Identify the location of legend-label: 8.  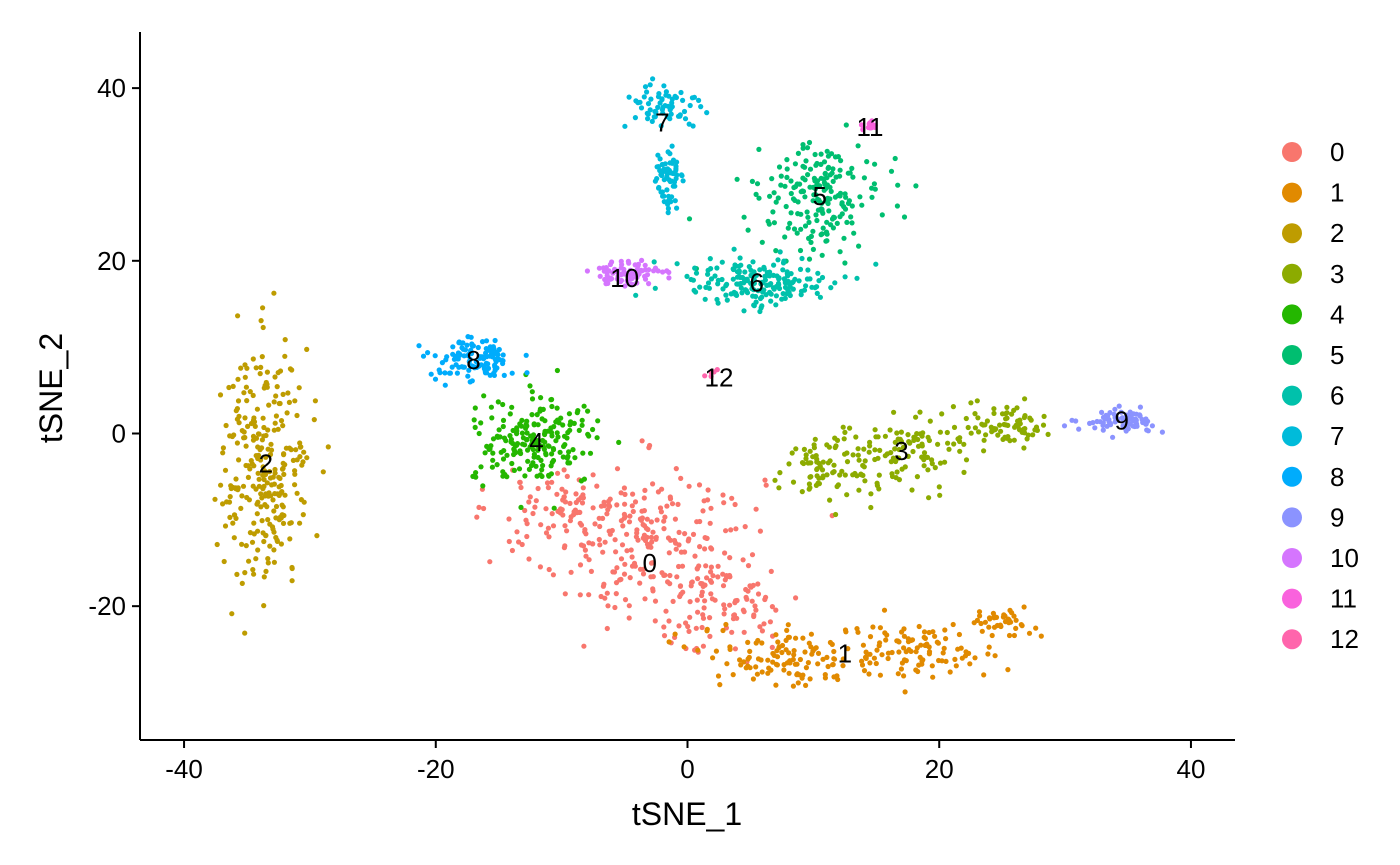
(1337, 477).